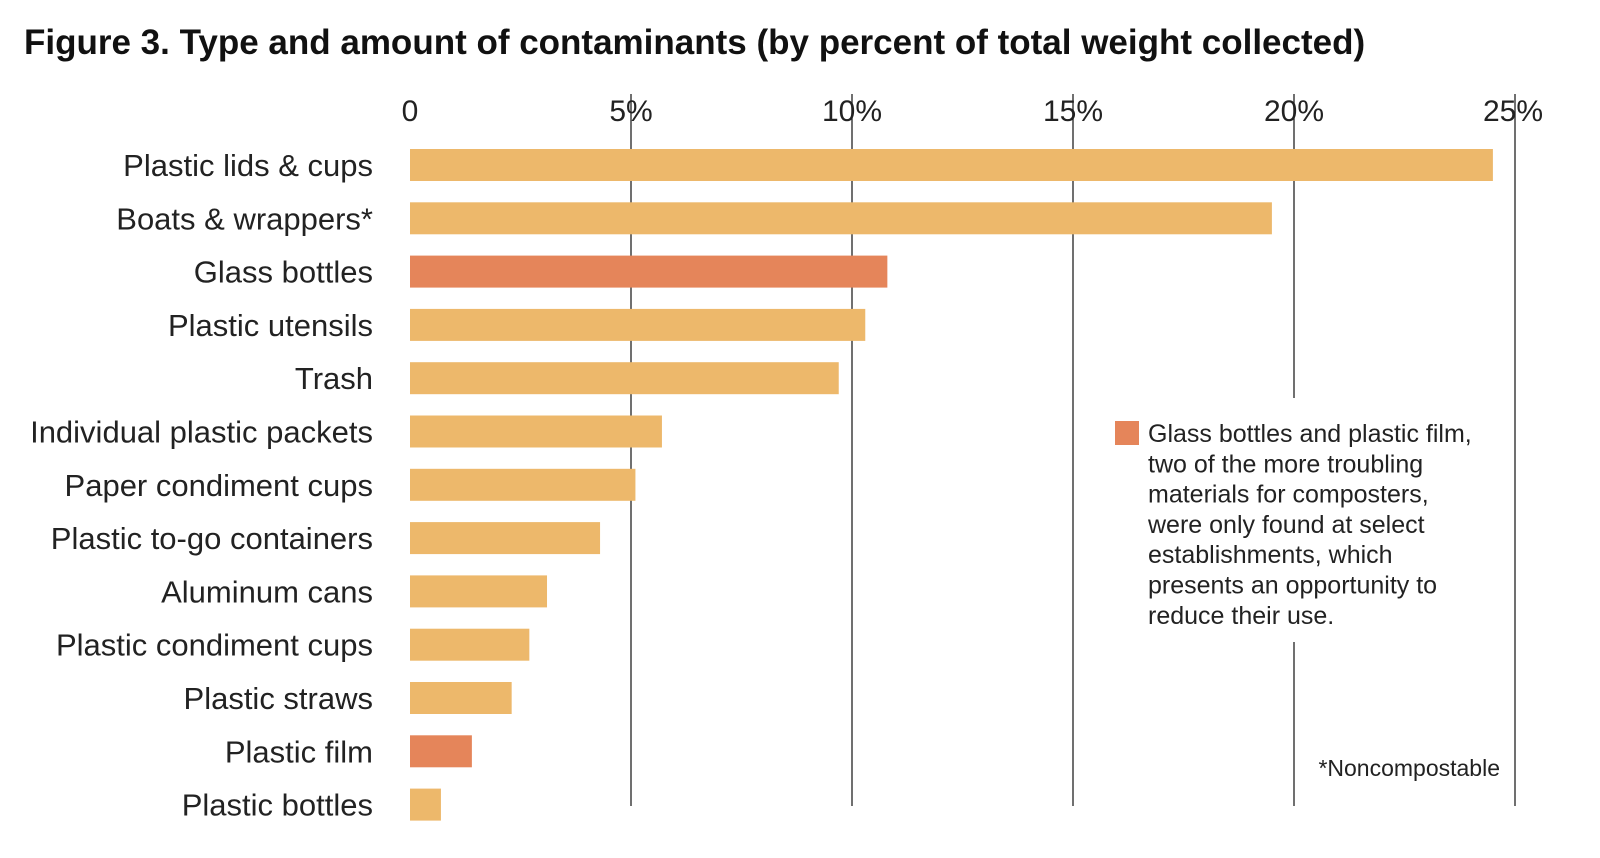  What do you see at coordinates (244, 218) in the screenshot?
I see `category-label: Boats & wrappers*` at bounding box center [244, 218].